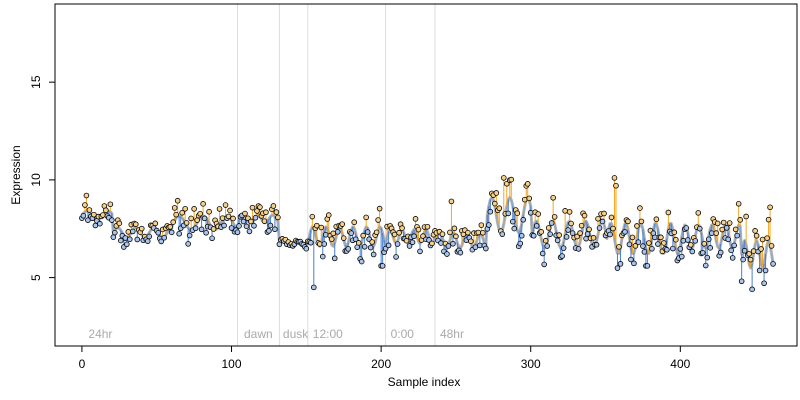  Describe the element at coordinates (296, 334) in the screenshot. I see `annotation-label: dusk` at that location.